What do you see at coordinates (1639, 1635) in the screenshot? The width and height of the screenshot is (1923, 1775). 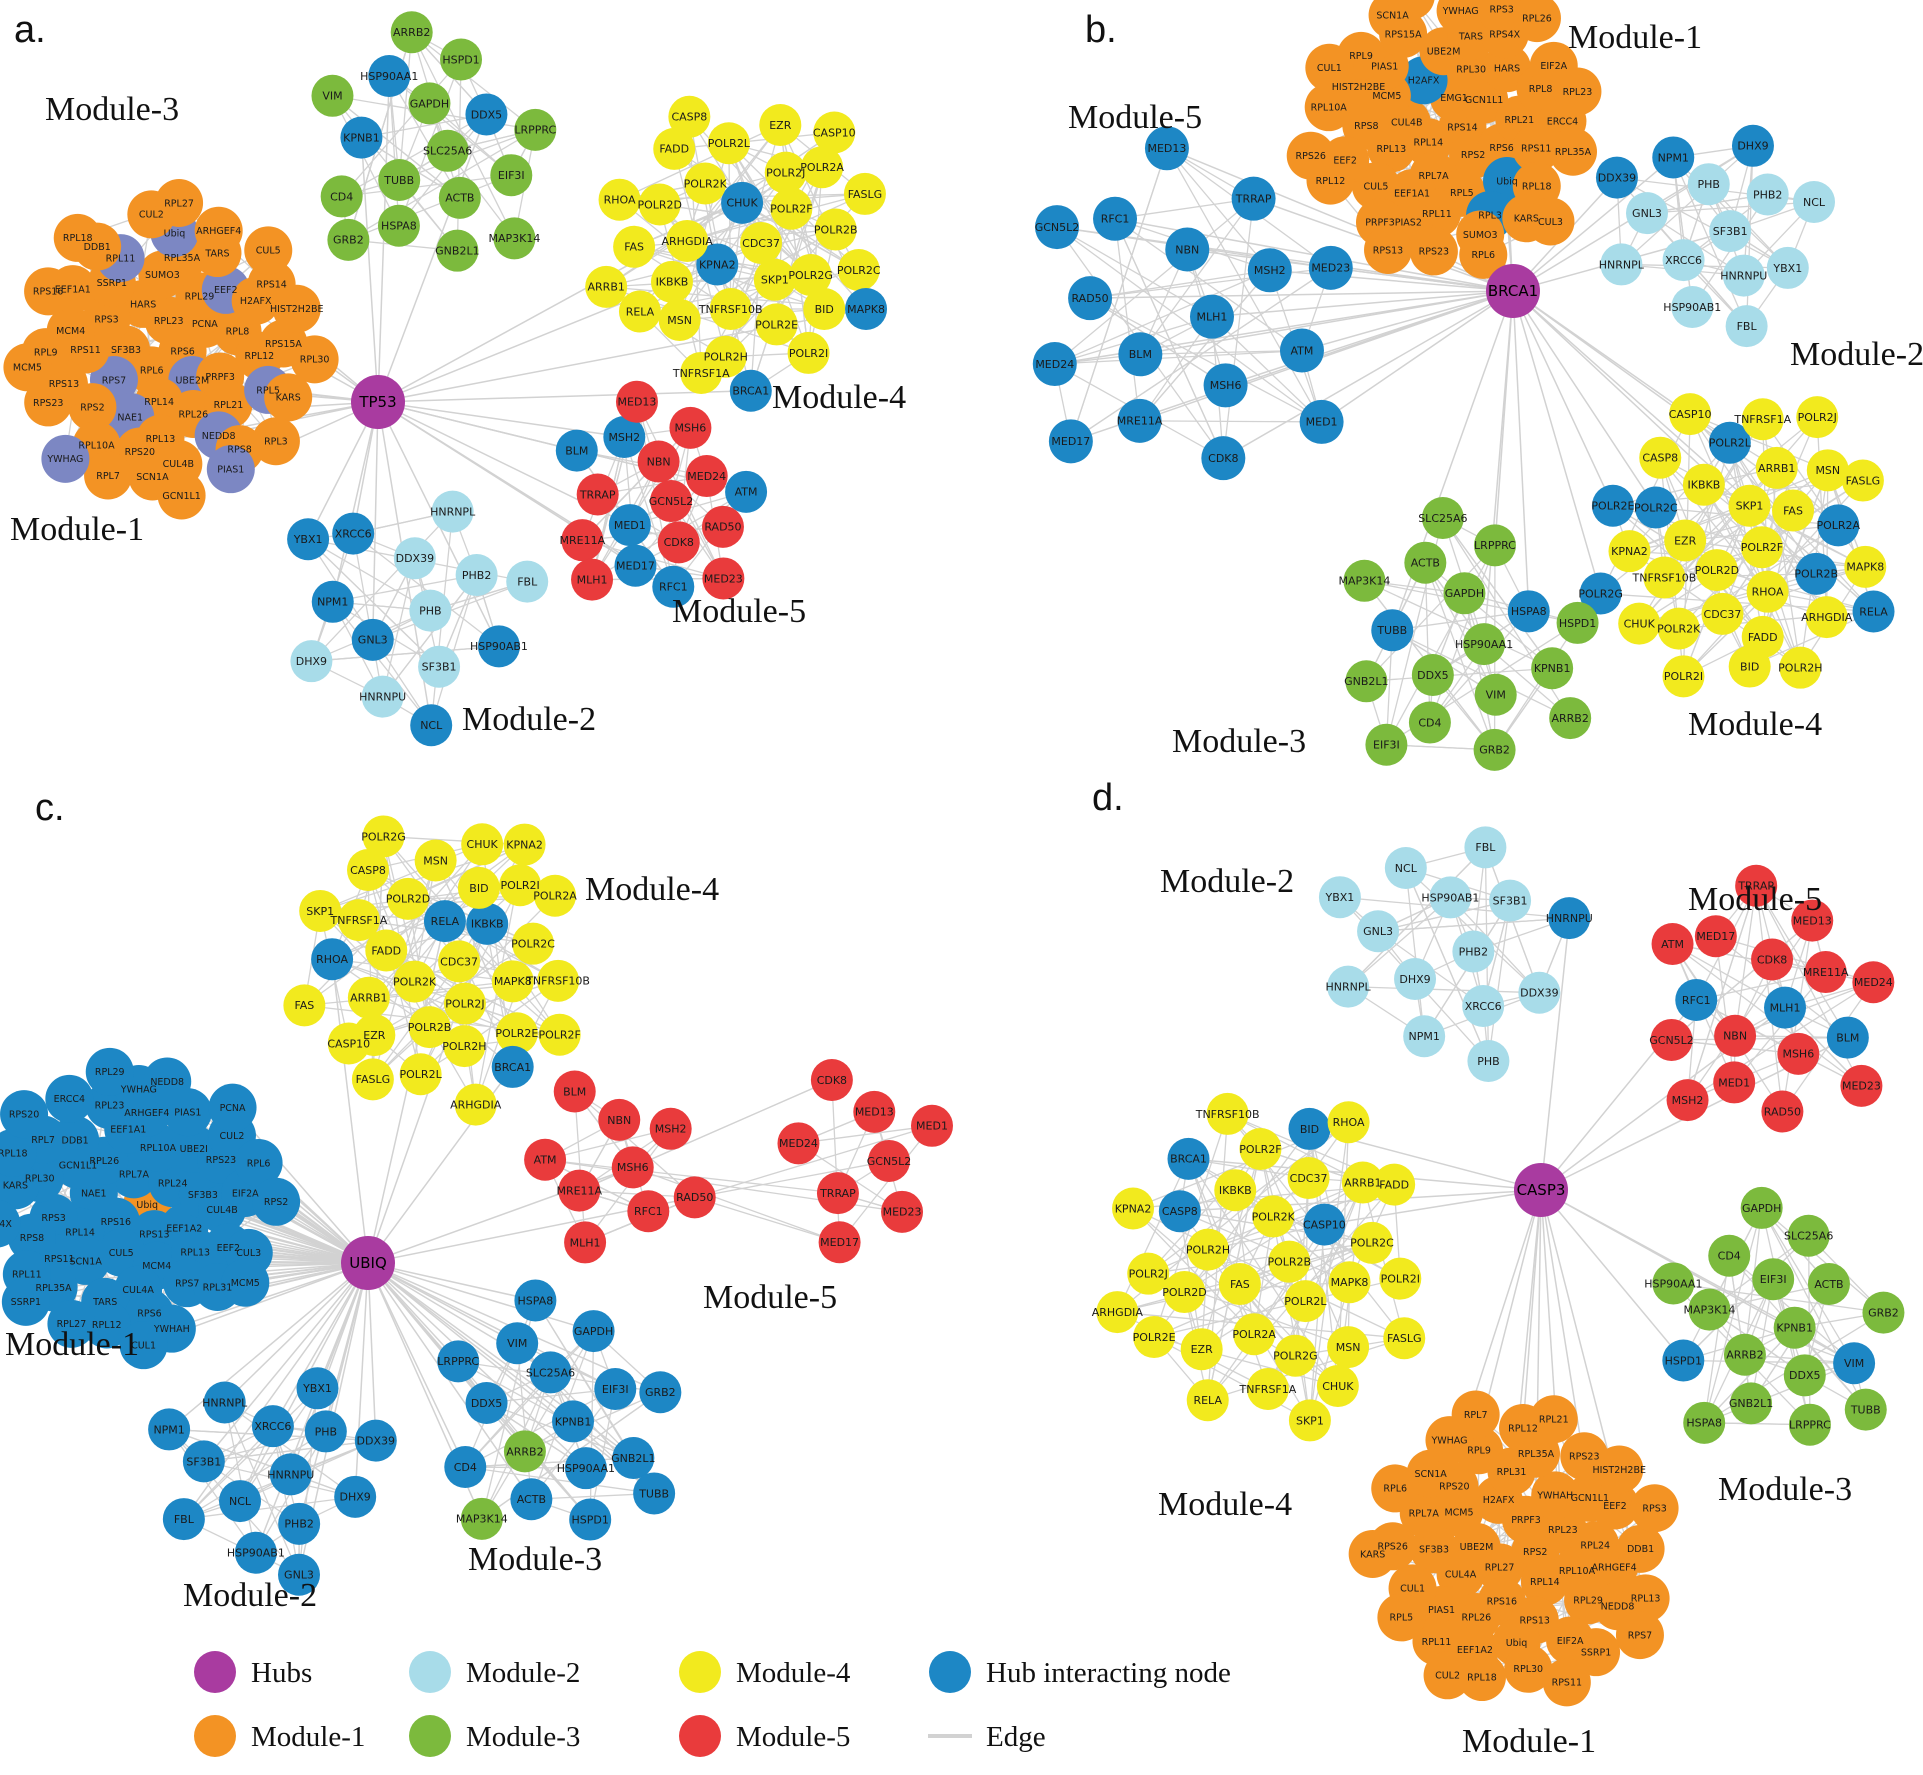 I see `node-RPS7` at bounding box center [1639, 1635].